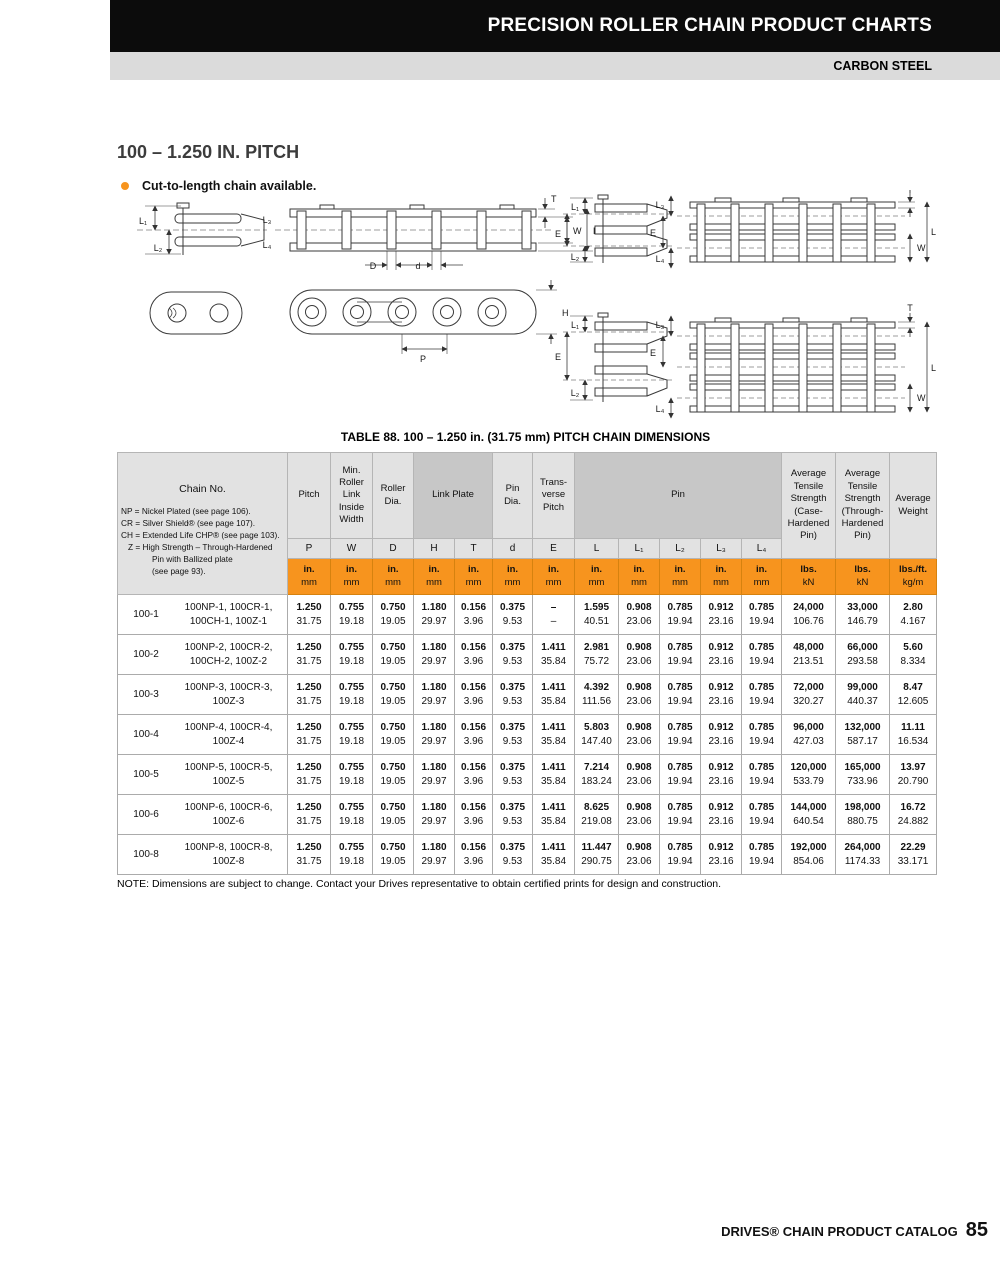  What do you see at coordinates (863, 614) in the screenshot?
I see `value-cell: 33,000 146.79` at bounding box center [863, 614].